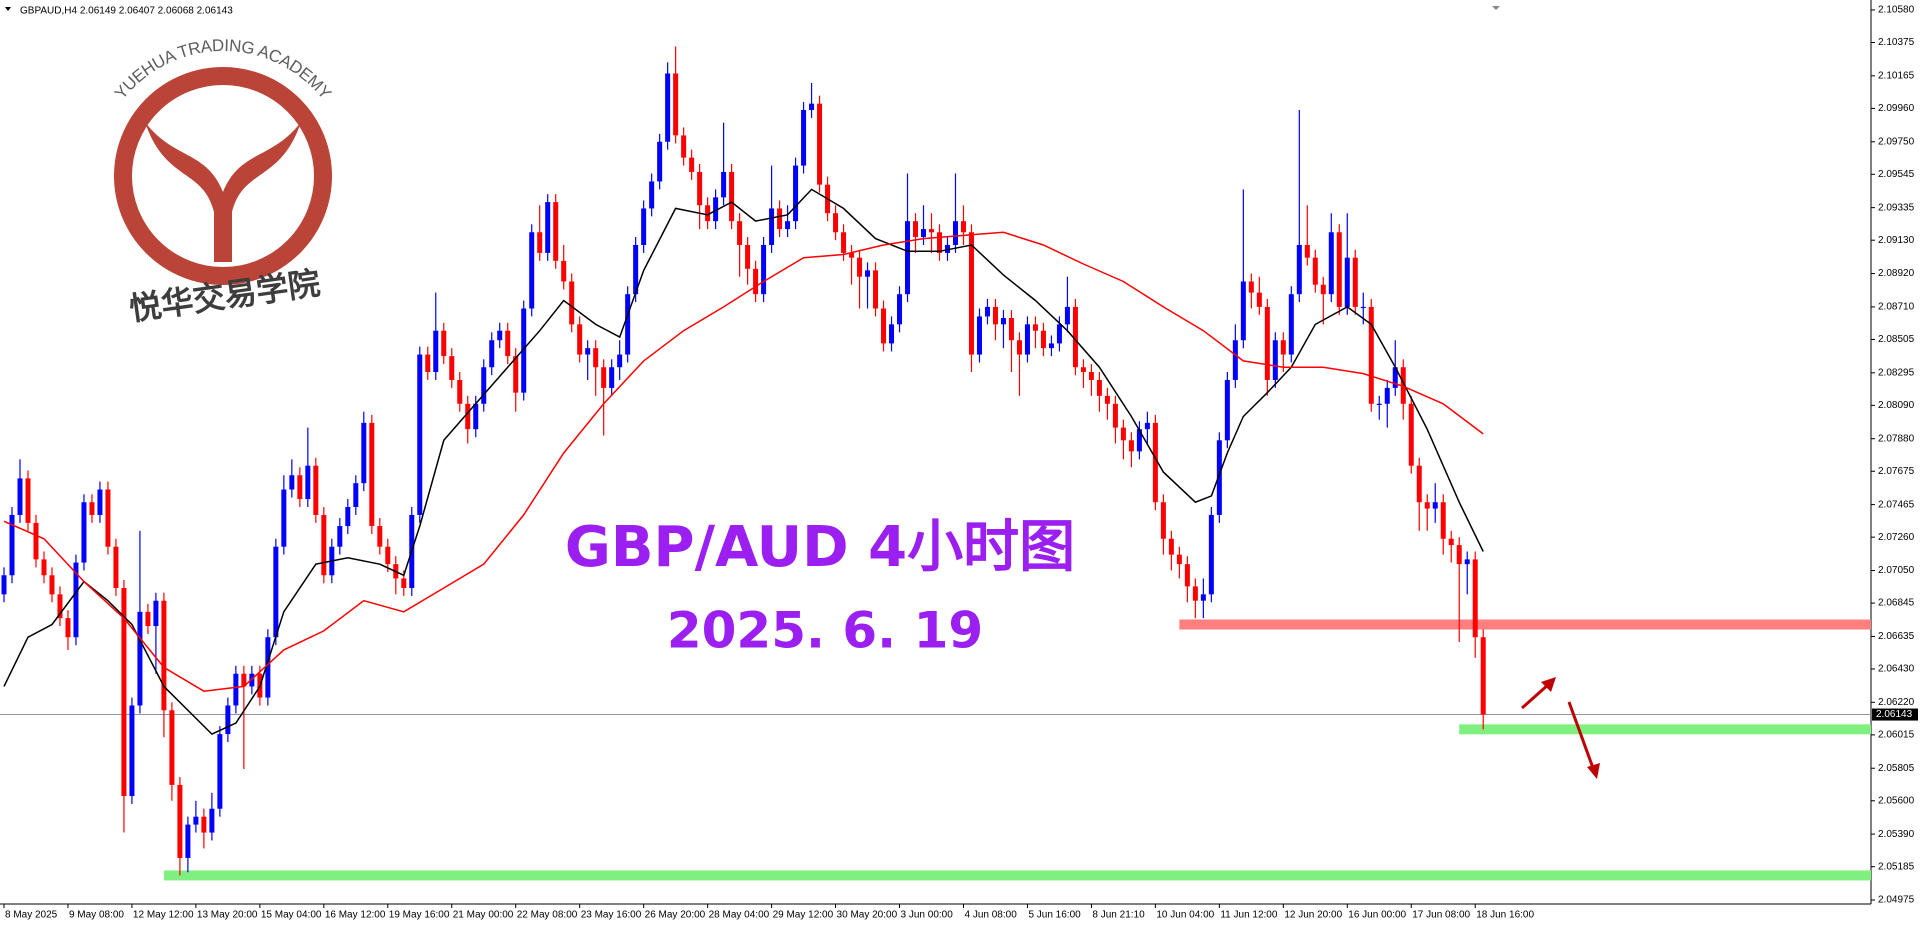 This screenshot has height=927, width=1920. I want to click on y-tick-label: 2.09960, so click(1896, 108).